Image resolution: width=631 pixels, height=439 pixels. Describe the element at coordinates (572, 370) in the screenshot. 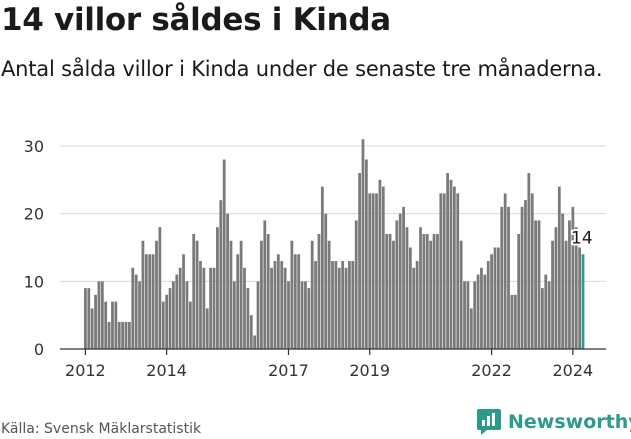

I see `x-tick-label: 2024` at that location.